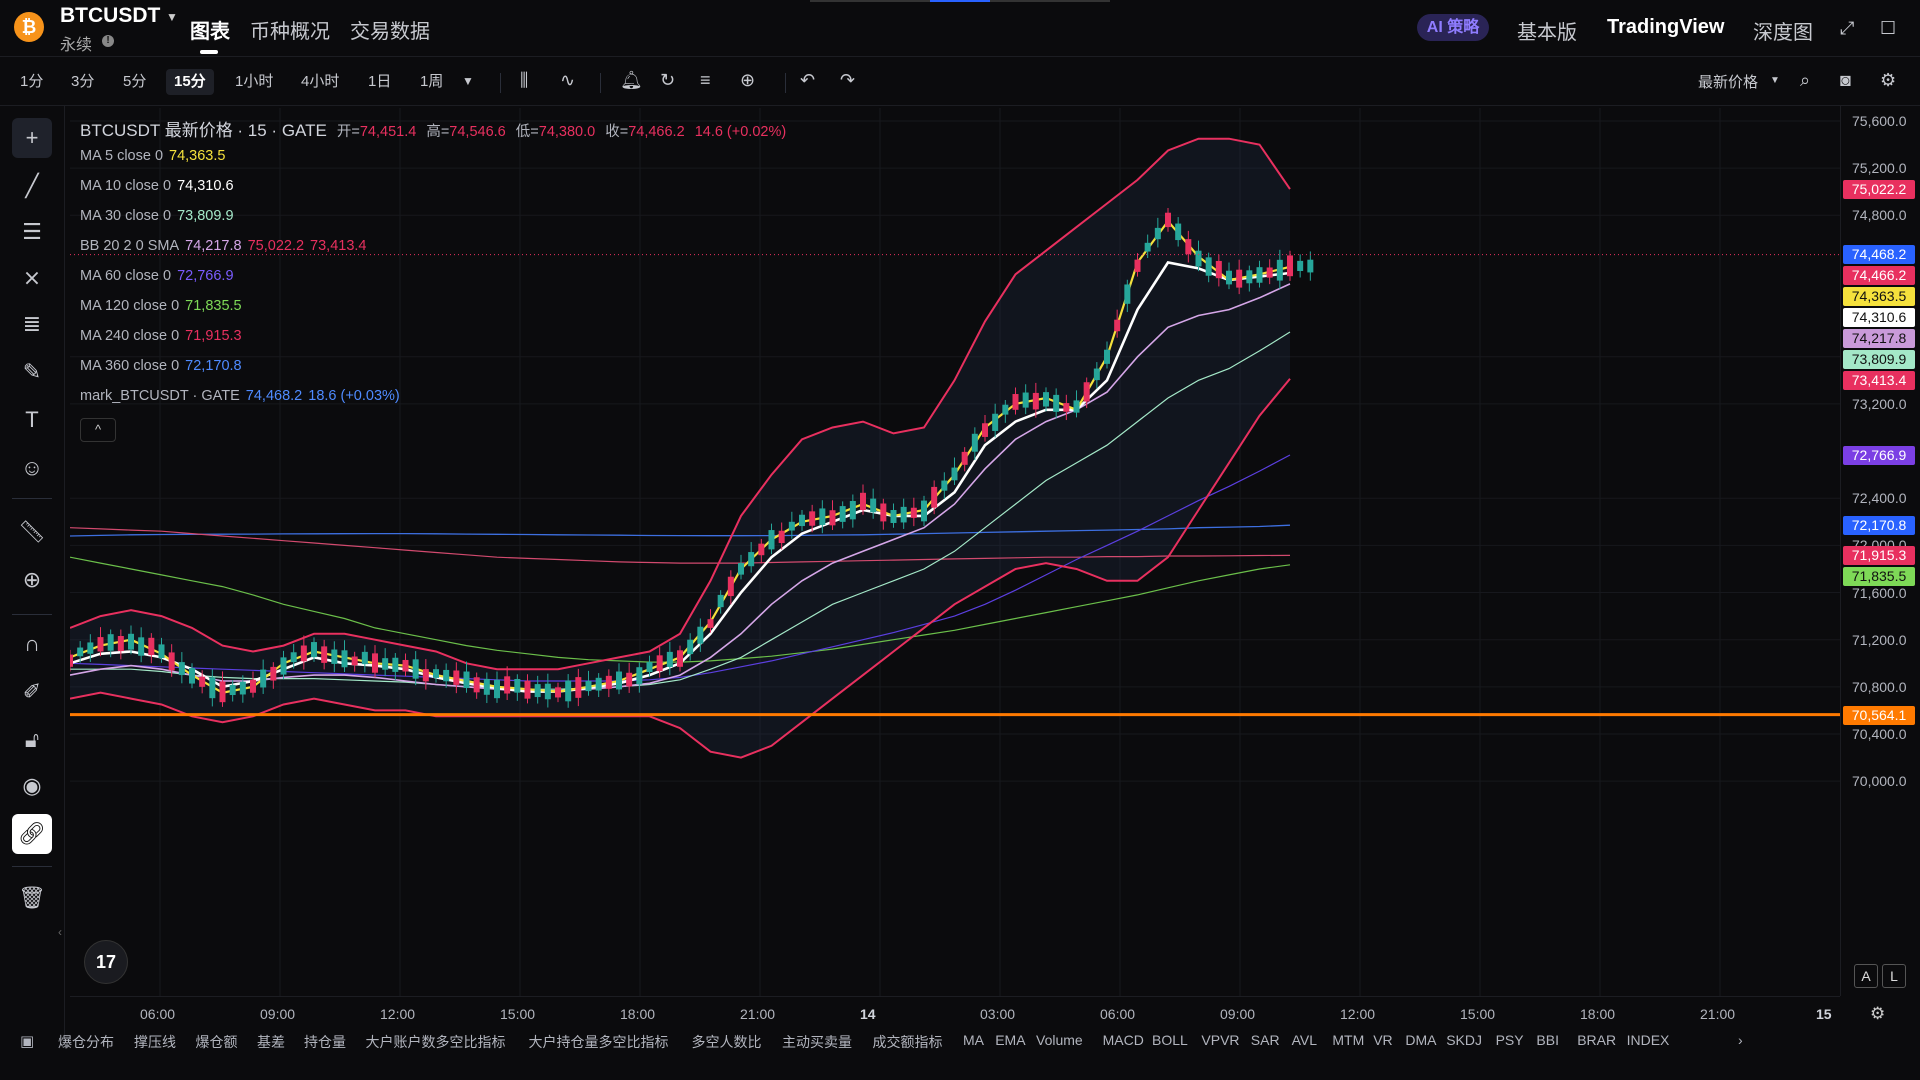 The width and height of the screenshot is (1920, 1080). Describe the element at coordinates (1059, 1040) in the screenshot. I see `indicator-tab: Volume` at that location.